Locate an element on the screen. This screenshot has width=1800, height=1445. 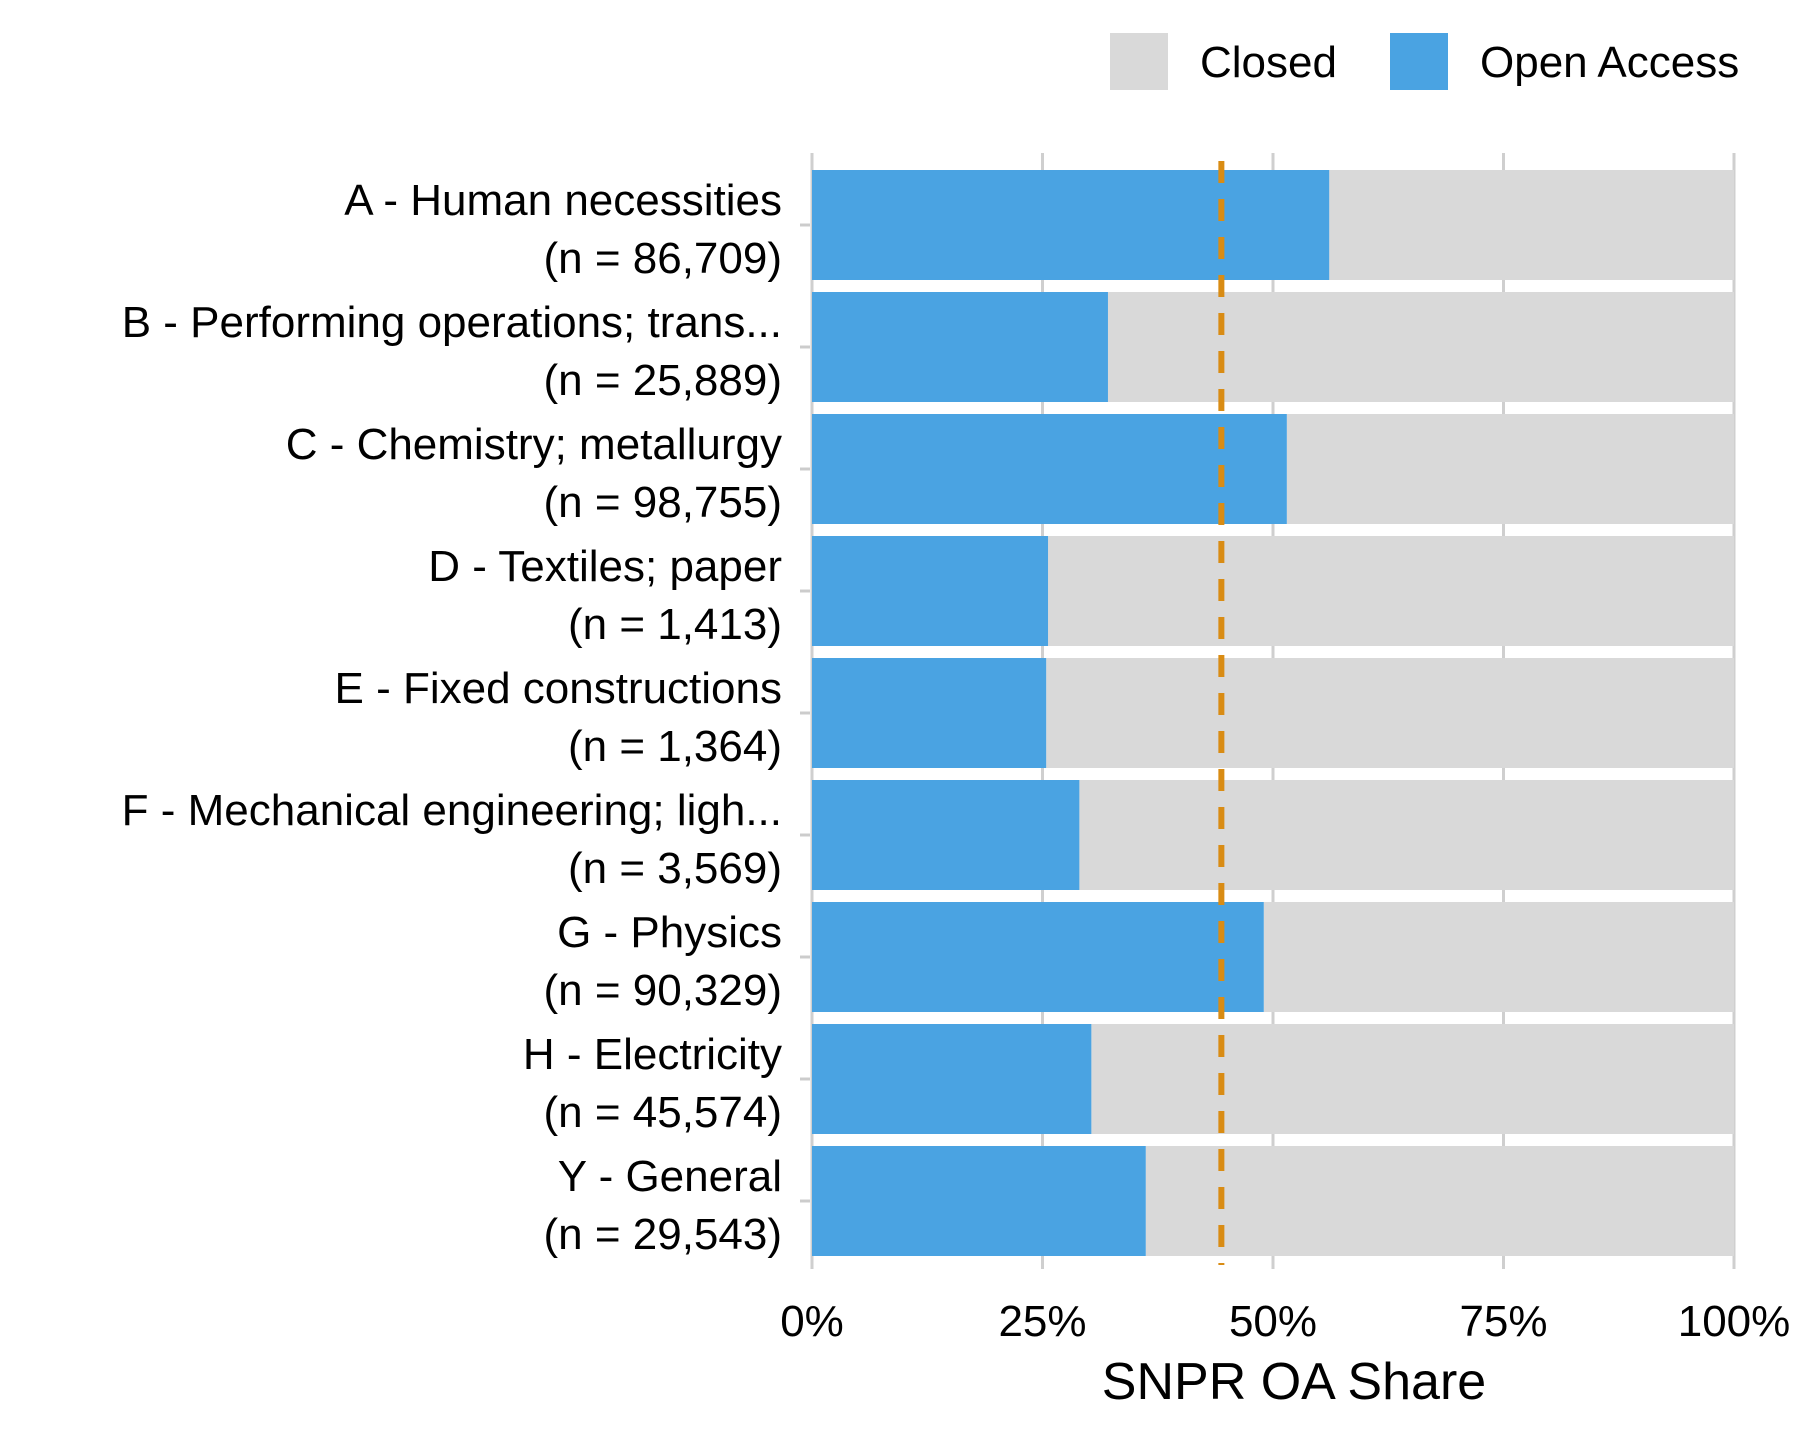
y-tick-count-4: (n = 1,364) is located at coordinates (675, 746).